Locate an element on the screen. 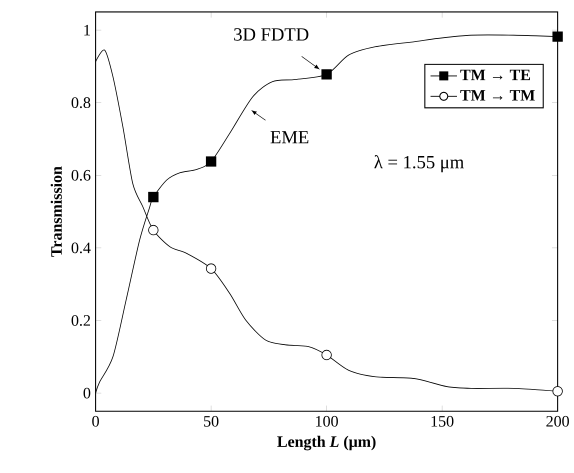  y-tick-label: 0.6 is located at coordinates (81, 175).